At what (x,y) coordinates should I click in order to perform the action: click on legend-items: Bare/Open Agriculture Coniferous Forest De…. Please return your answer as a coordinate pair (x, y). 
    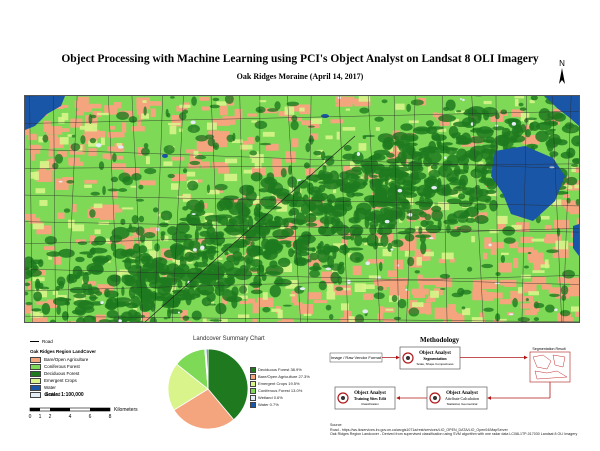
    Looking at the image, I should click on (90, 377).